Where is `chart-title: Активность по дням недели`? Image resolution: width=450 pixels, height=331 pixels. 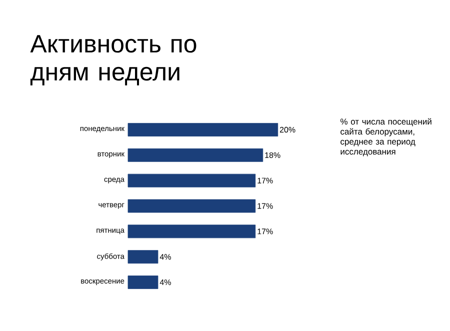
chart-title: Активность по дням недели is located at coordinates (113, 60).